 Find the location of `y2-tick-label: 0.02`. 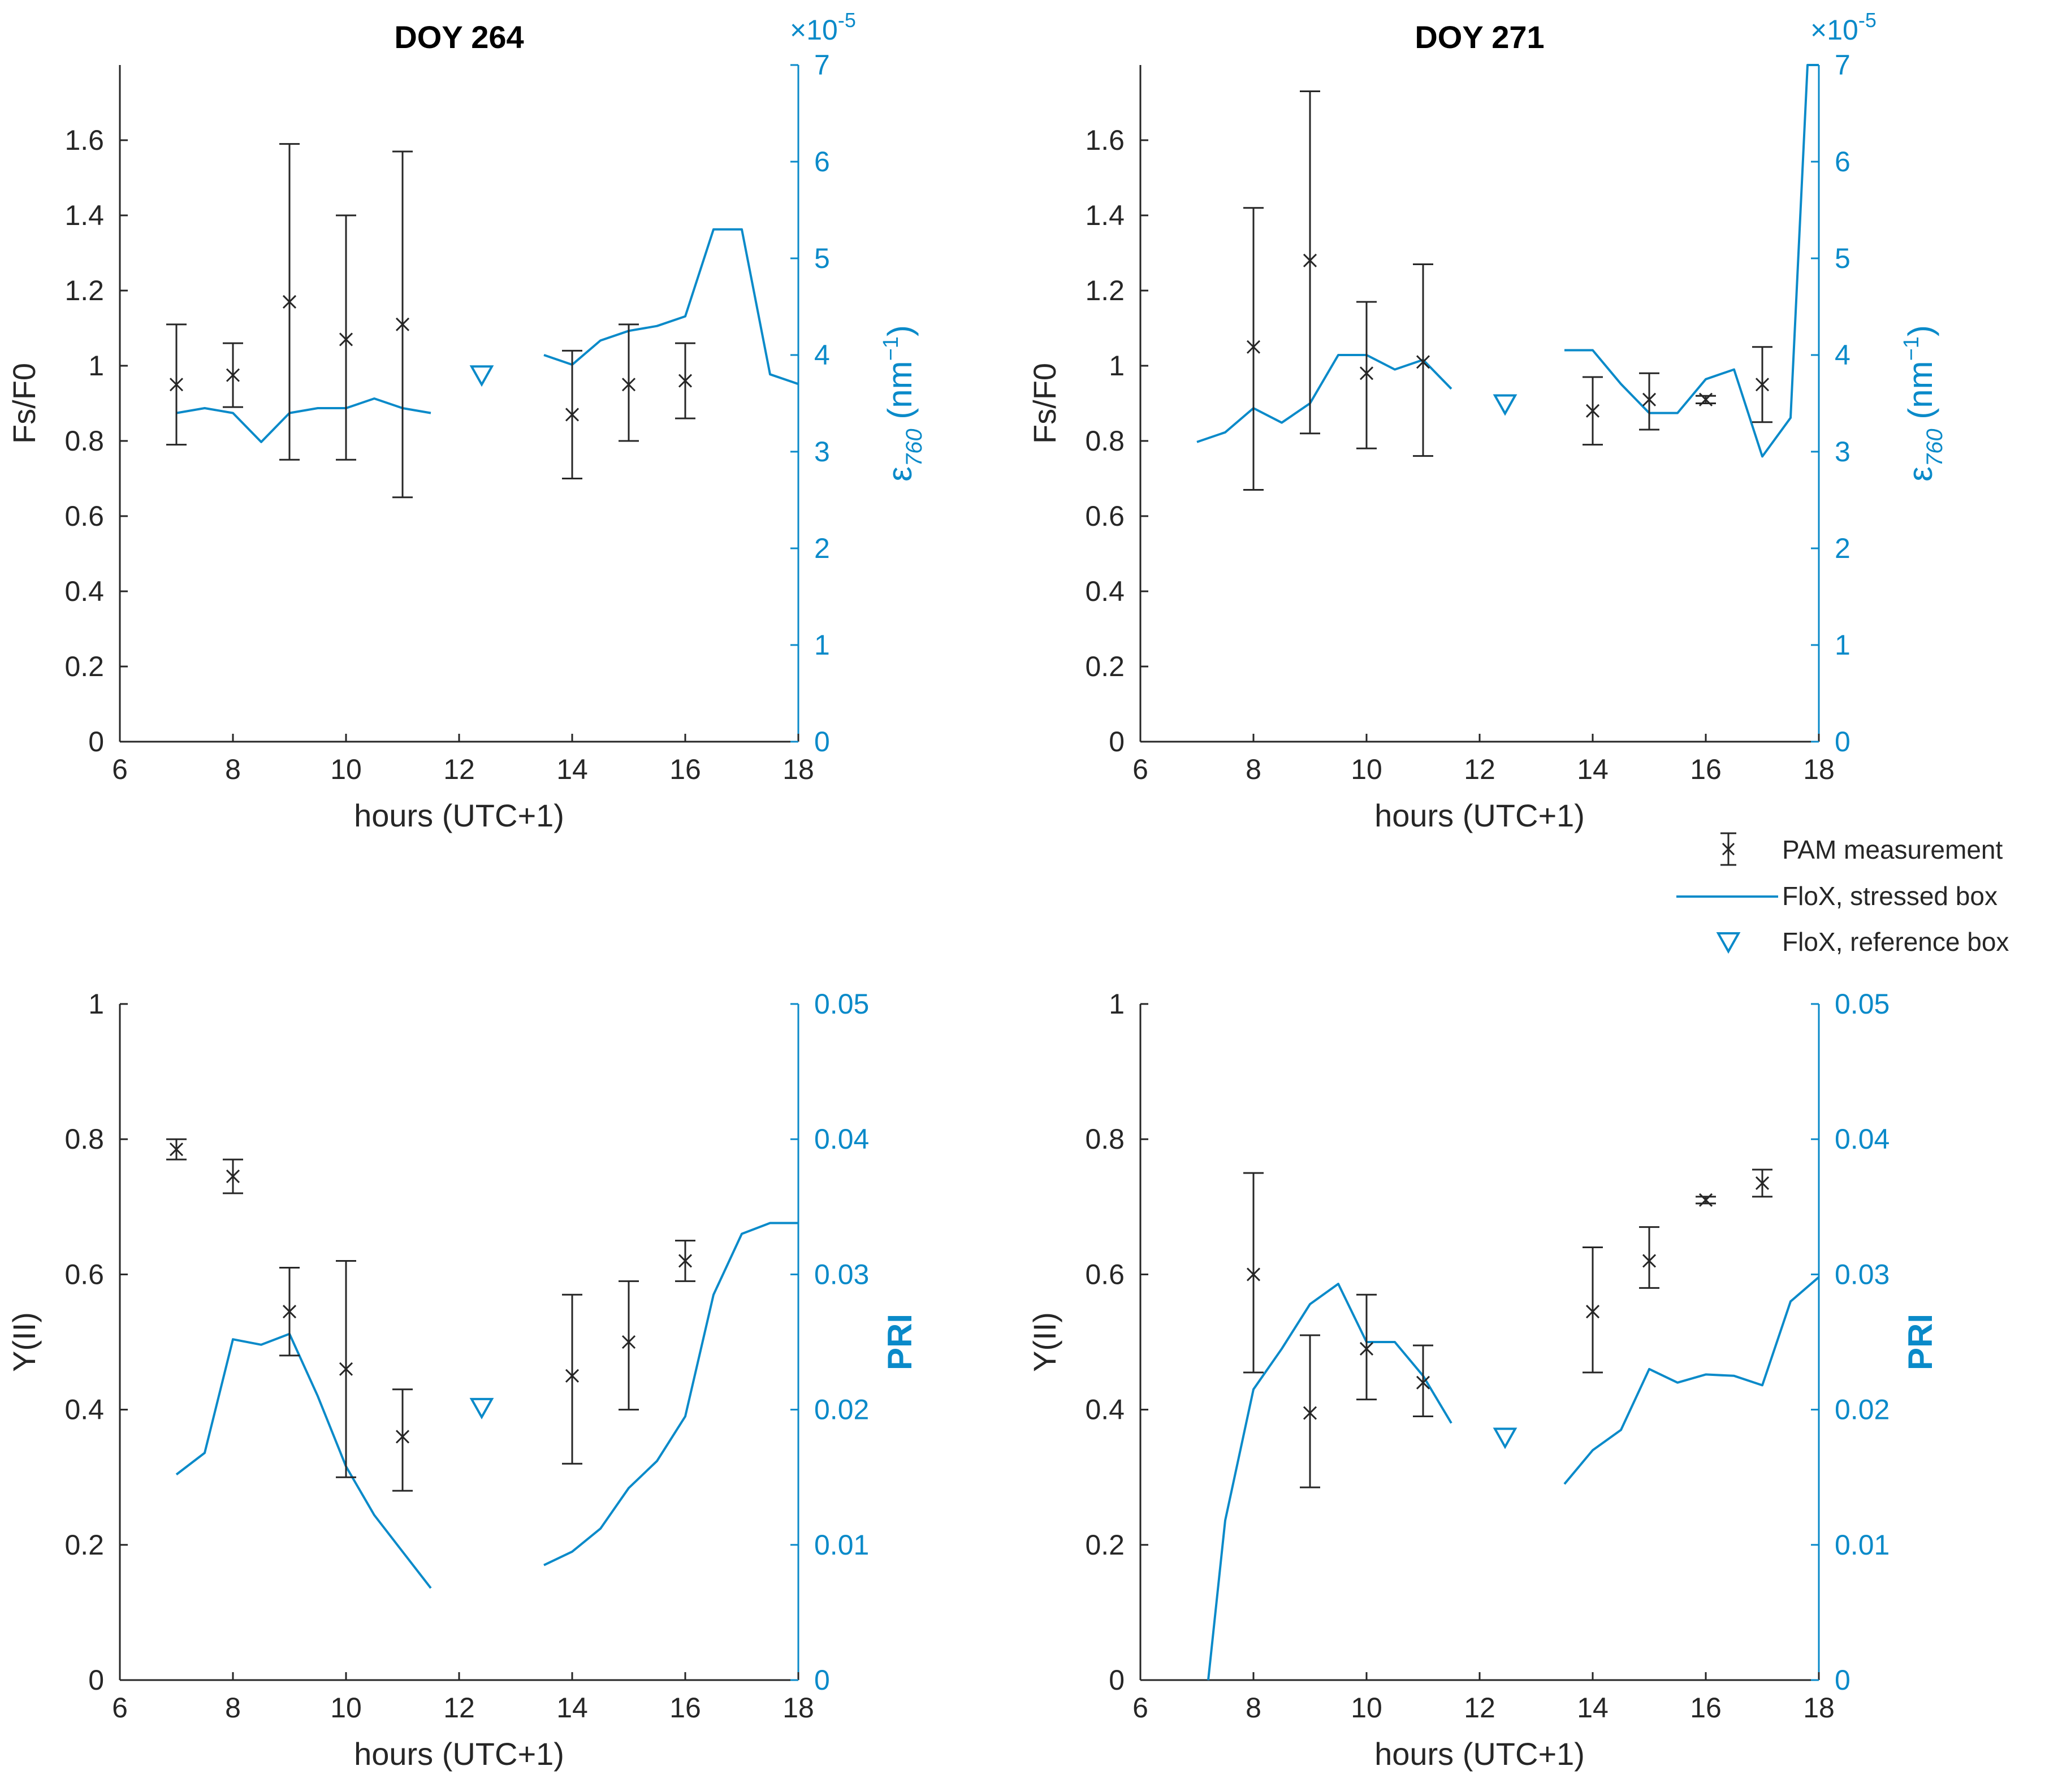

y2-tick-label: 0.02 is located at coordinates (841, 1410).